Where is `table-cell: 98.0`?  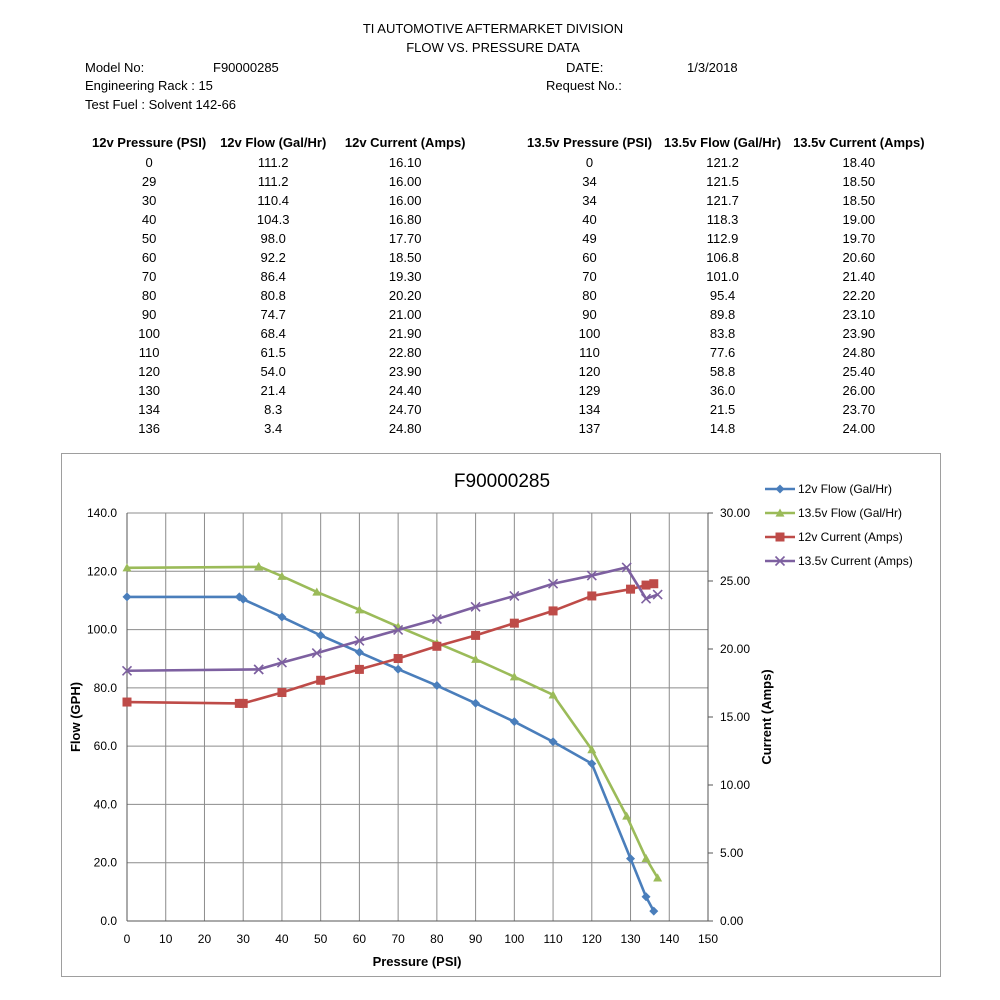 table-cell: 98.0 is located at coordinates (273, 238).